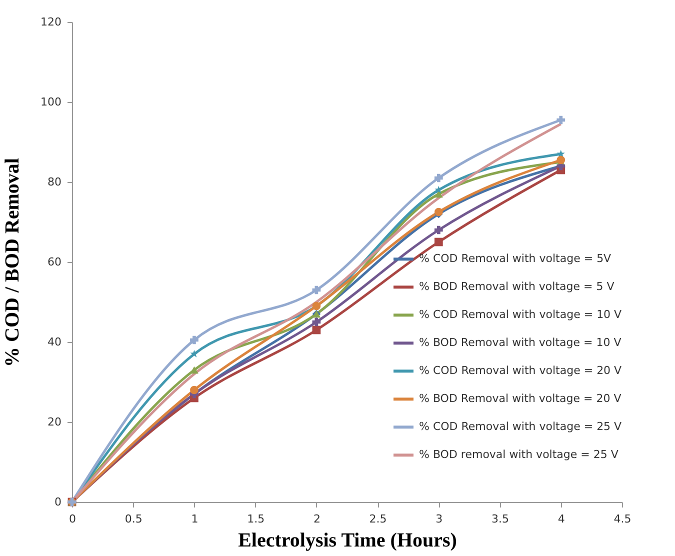 The height and width of the screenshot is (556, 675). I want to click on y-tick-label: 80, so click(55, 182).